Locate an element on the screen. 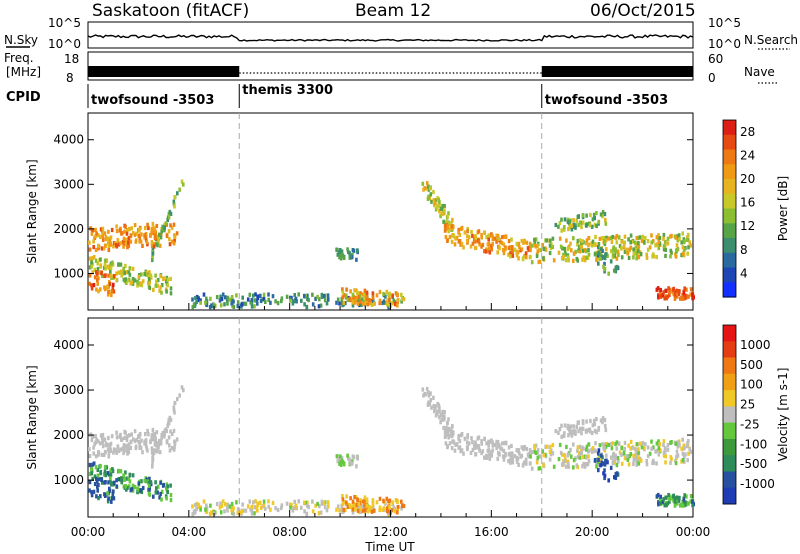  y-tick-label: 4000 is located at coordinates (68, 345).